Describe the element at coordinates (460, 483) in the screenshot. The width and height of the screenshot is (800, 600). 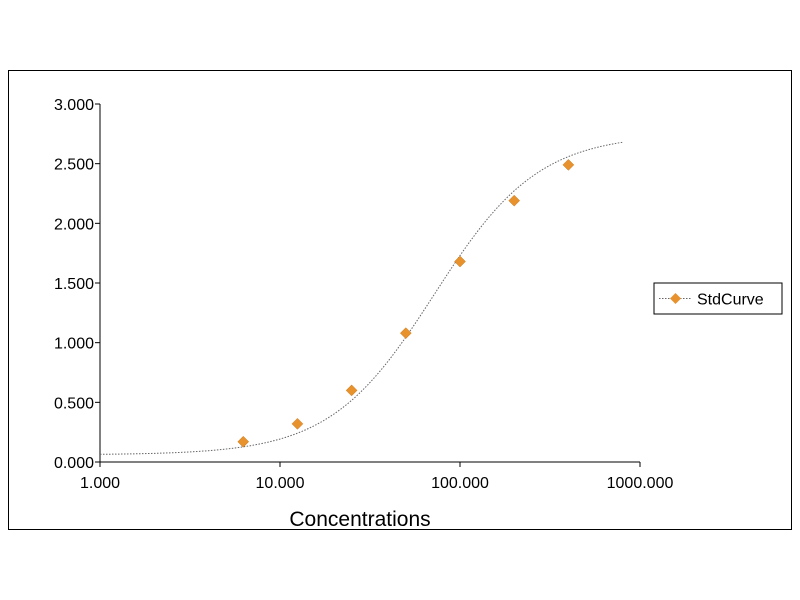
I see `x-tick-label: 100.000` at that location.